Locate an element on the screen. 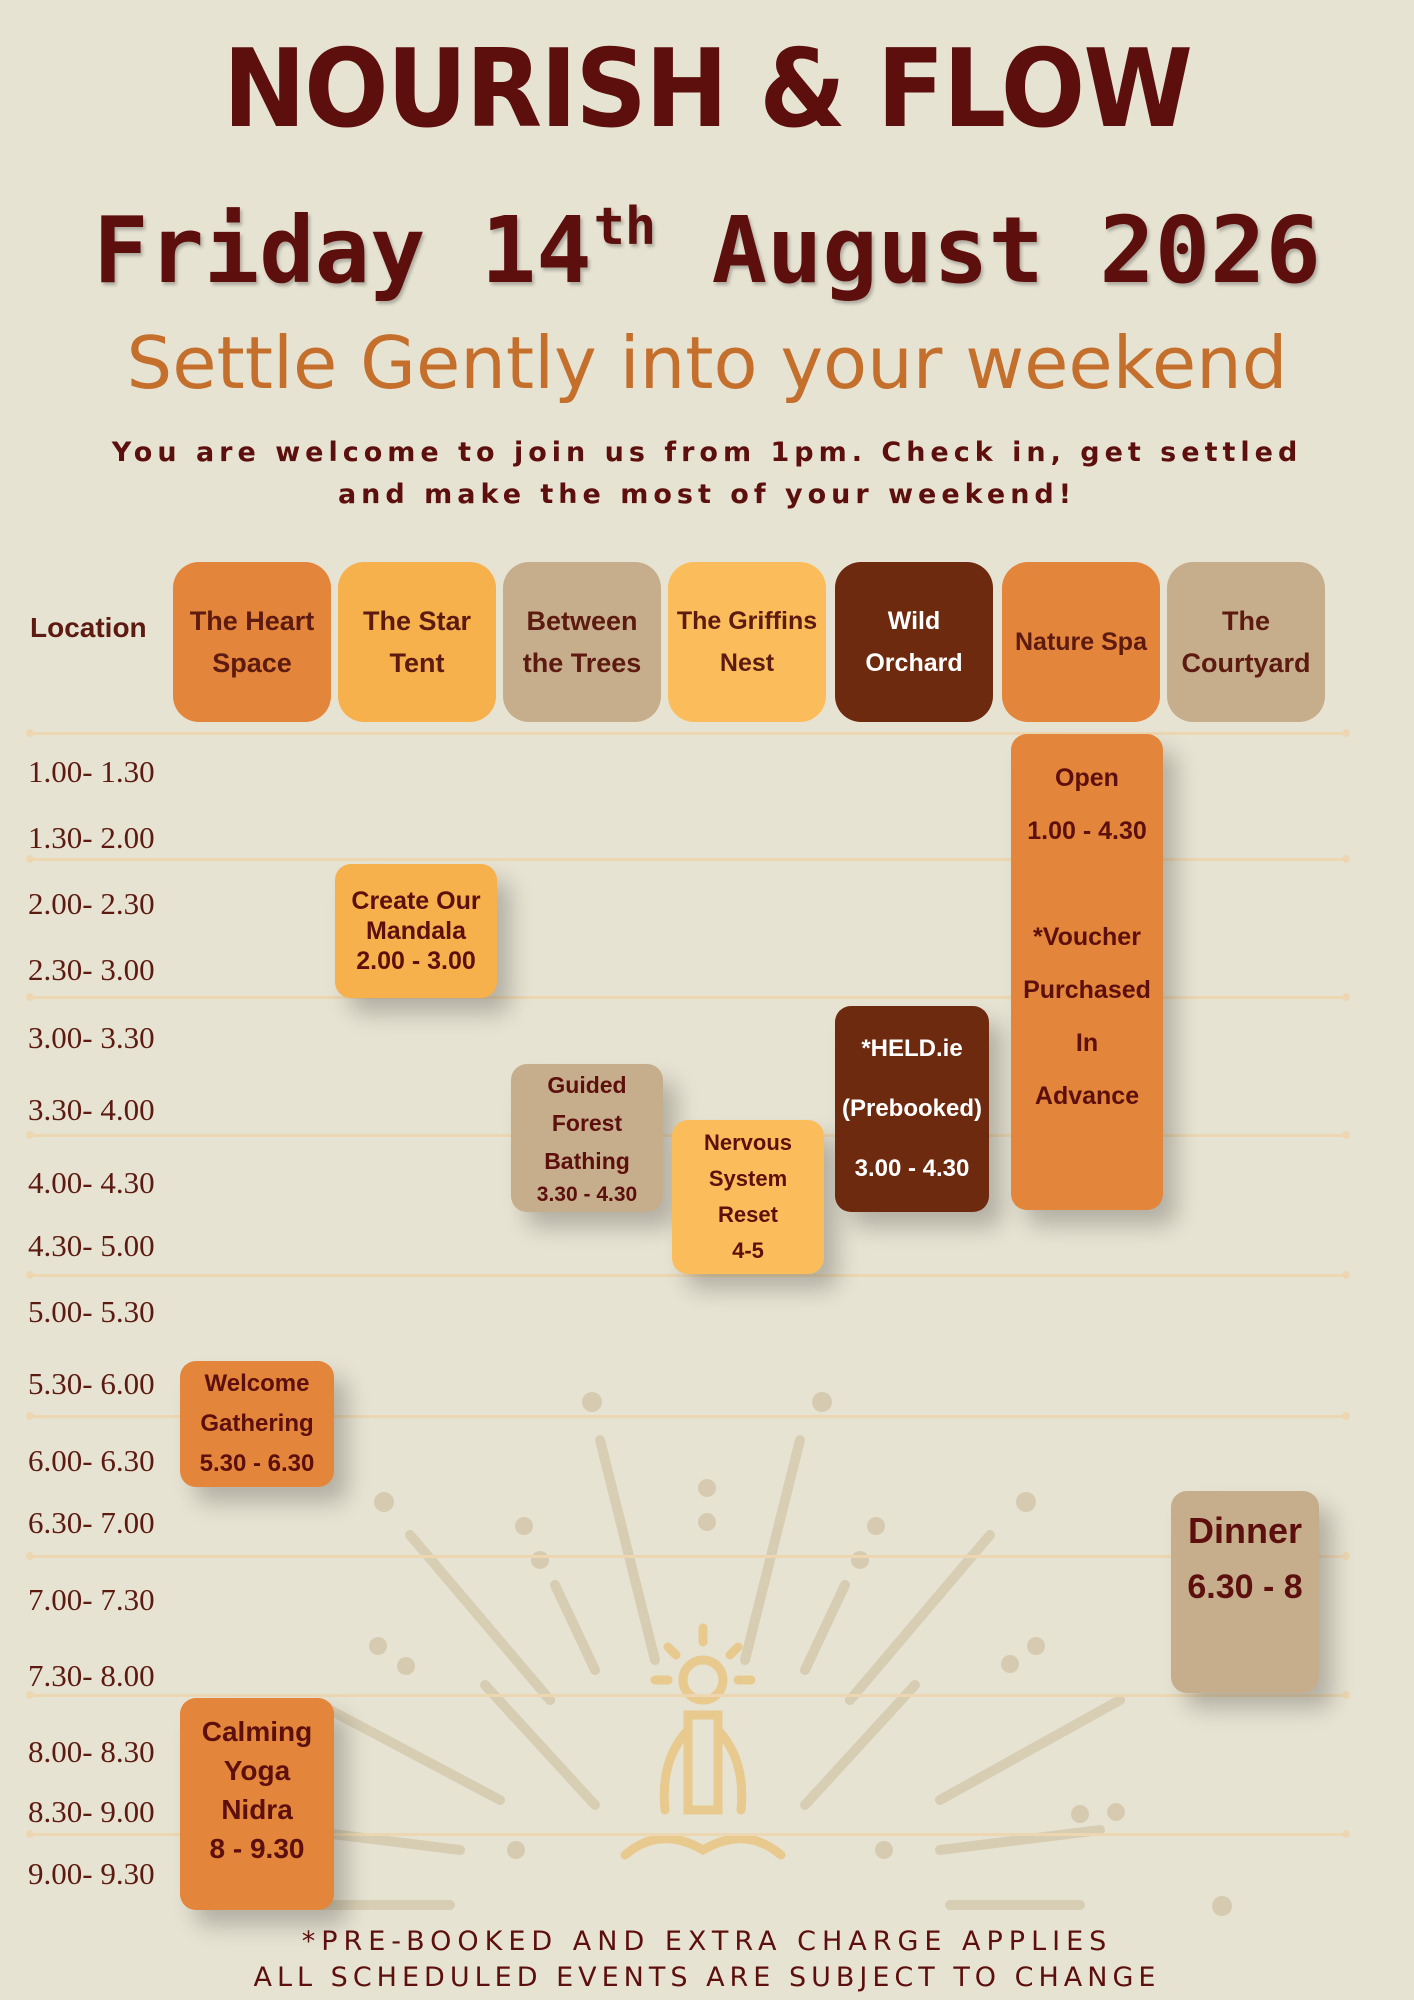 This screenshot has height=2000, width=1414. event-note: Advance is located at coordinates (1087, 1096).